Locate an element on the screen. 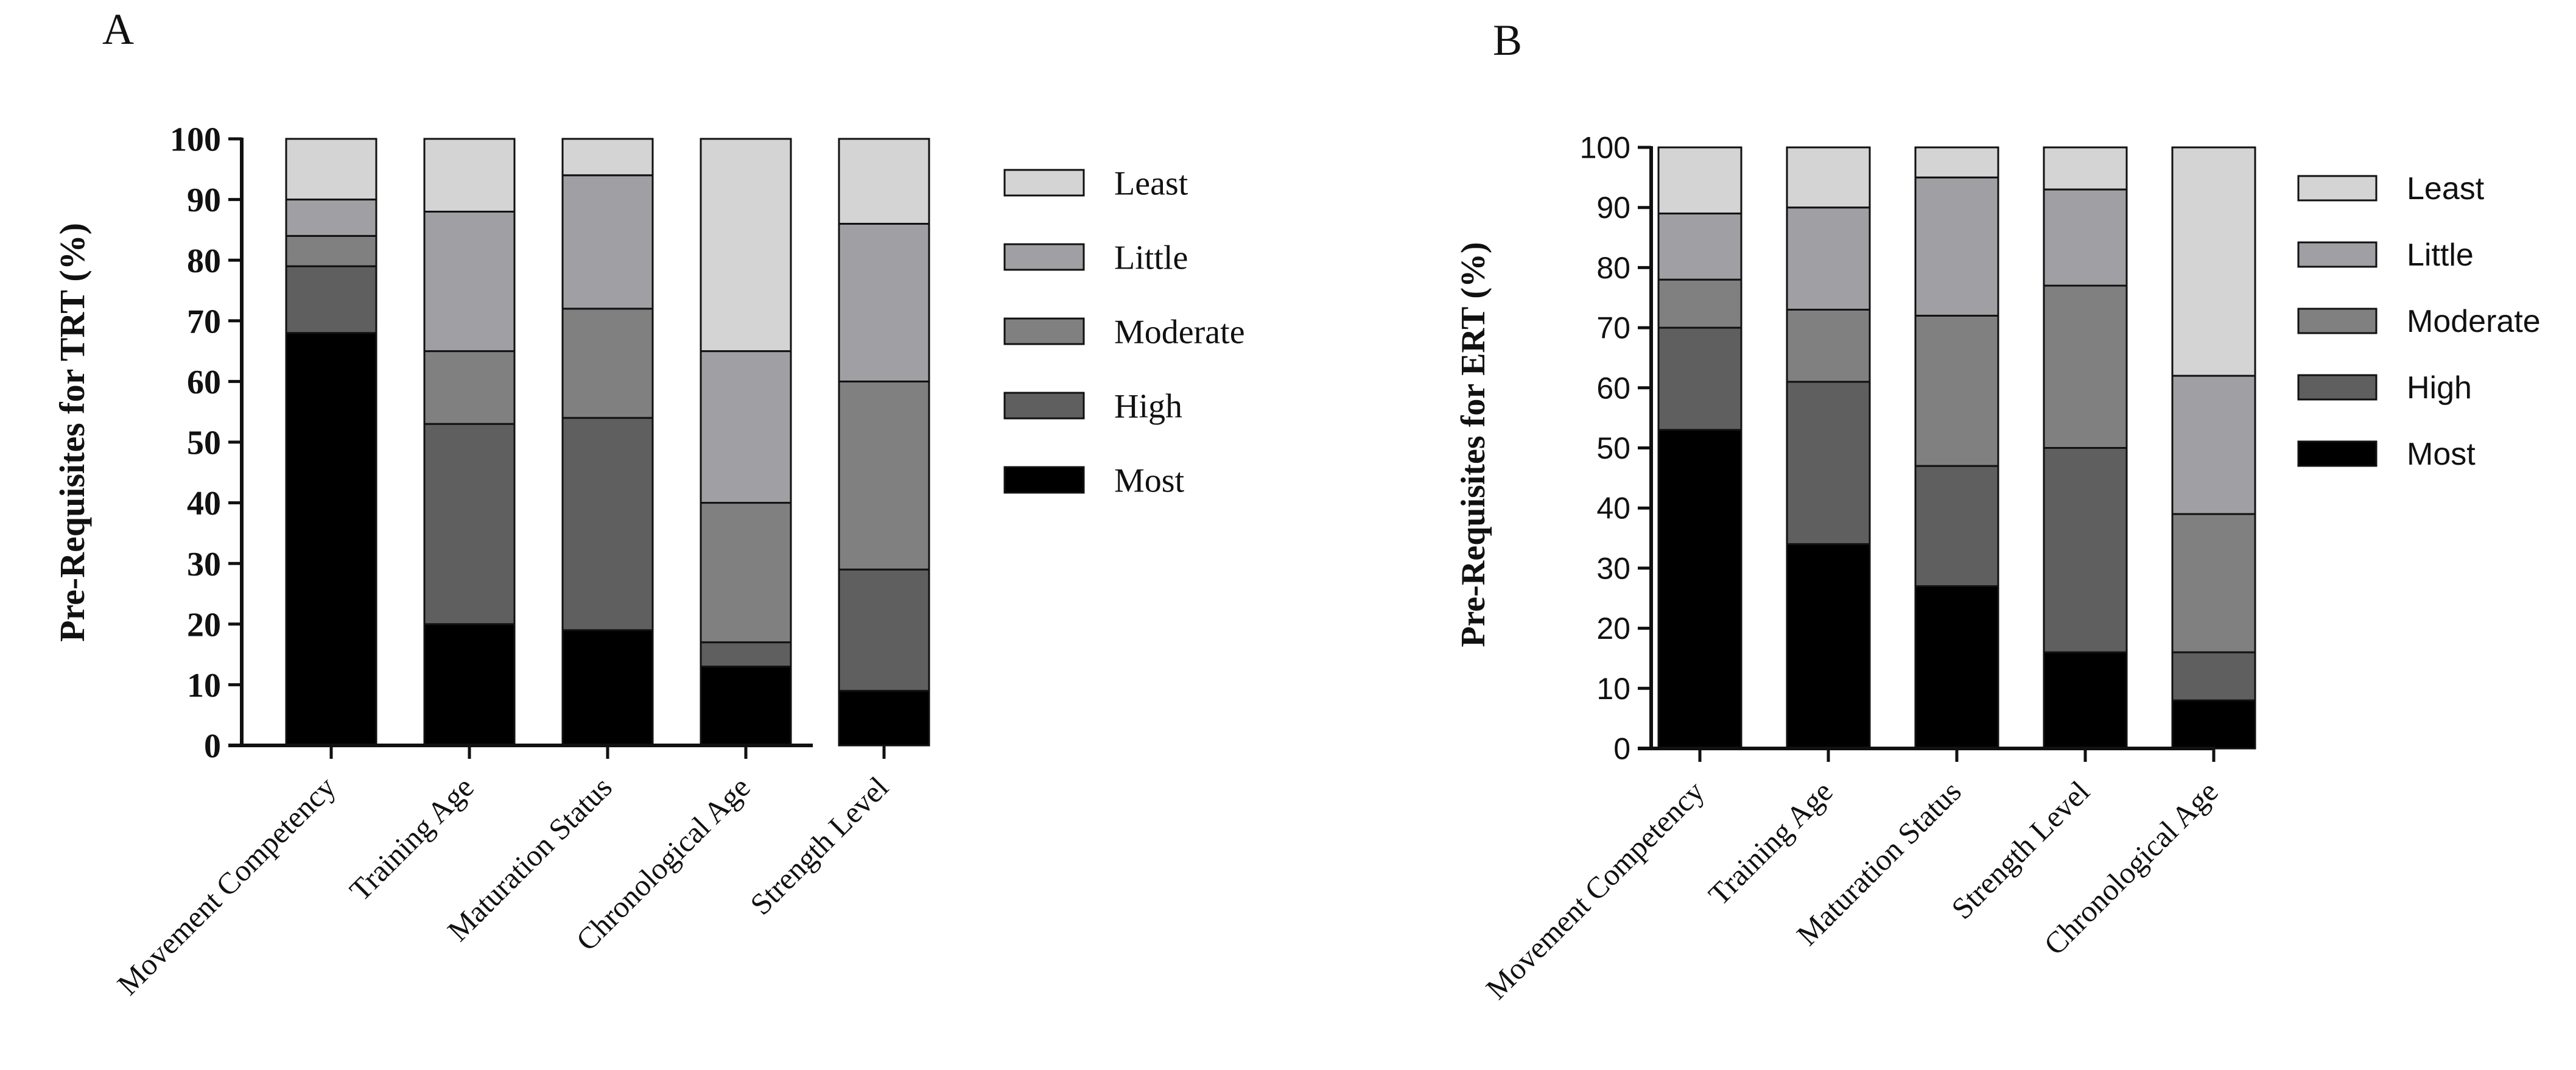 Image resolution: width=2576 pixels, height=1070 pixels. x-tick-label-a-training-age: Training Age is located at coordinates (411, 838).